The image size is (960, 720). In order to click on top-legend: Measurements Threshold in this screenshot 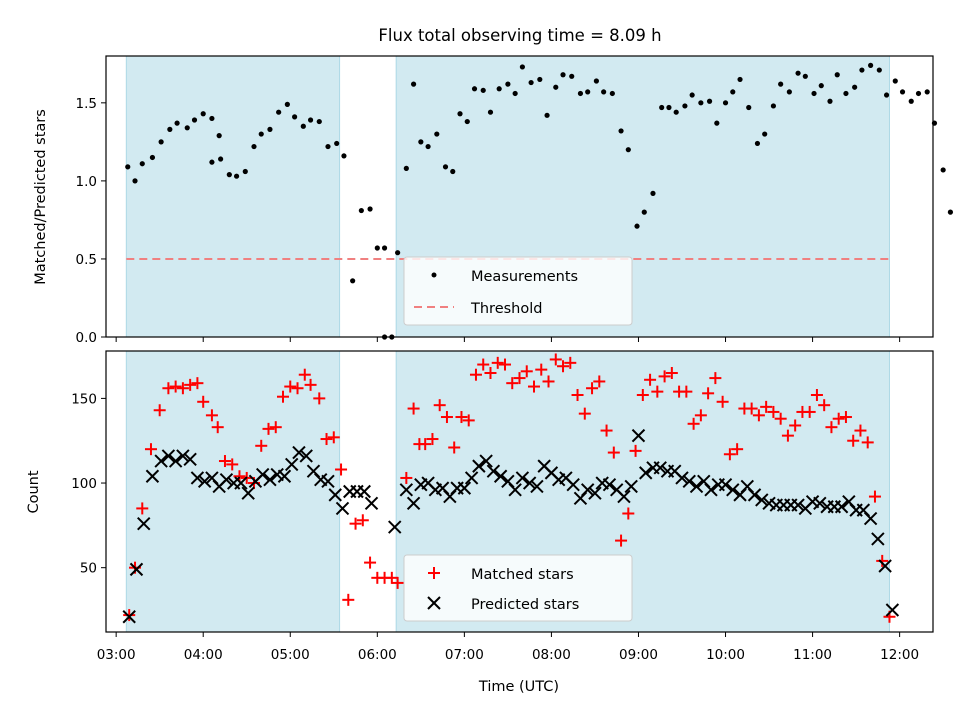, I will do `click(518, 291)`.